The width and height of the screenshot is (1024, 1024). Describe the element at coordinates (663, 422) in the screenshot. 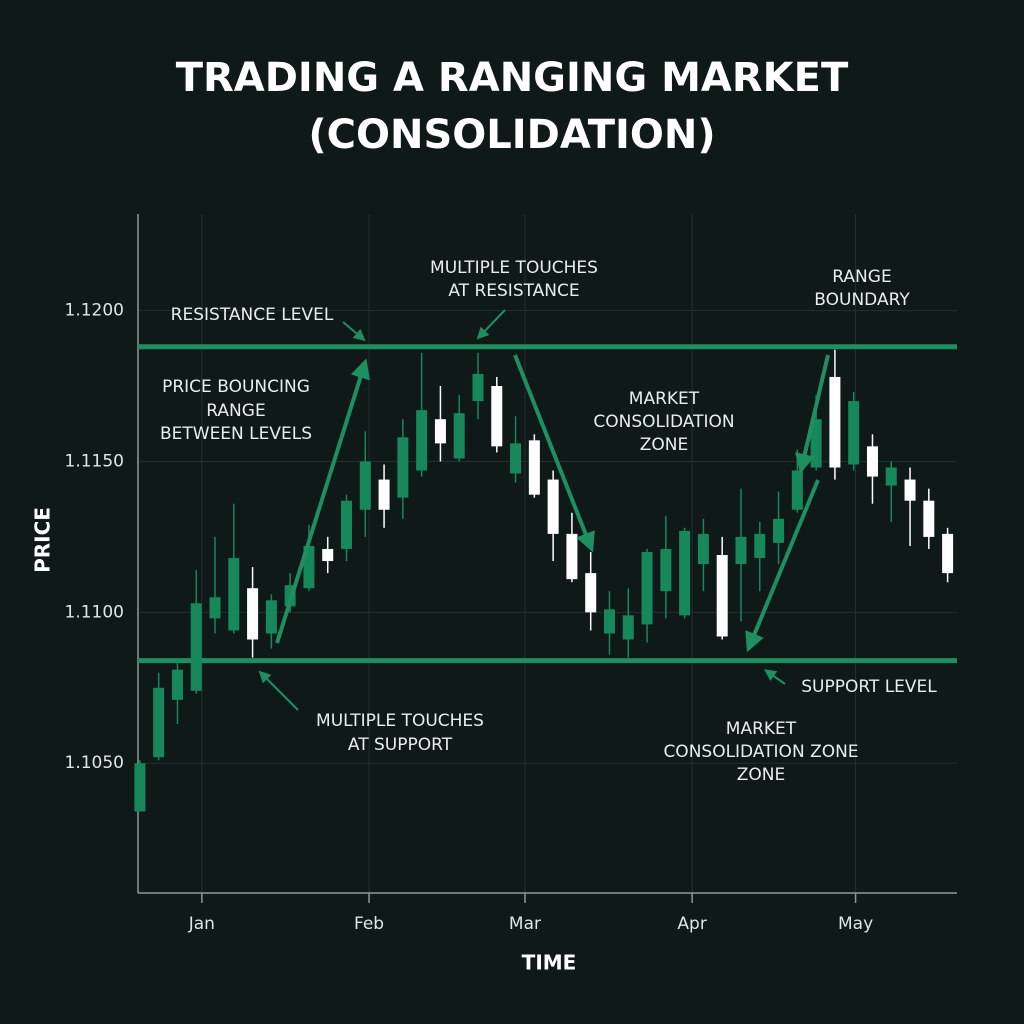

I see `annotation: CONSOLIDATION` at that location.